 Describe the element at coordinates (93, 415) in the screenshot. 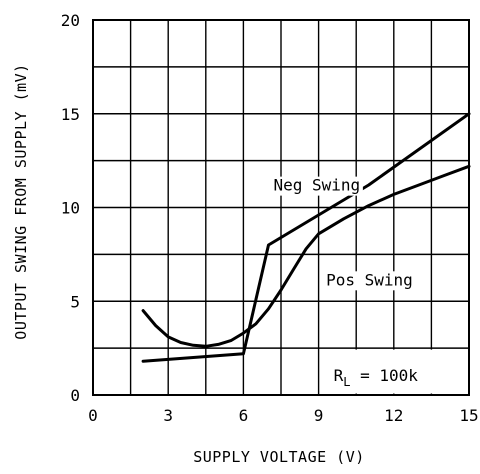

I see `x-tick-label: 0` at that location.